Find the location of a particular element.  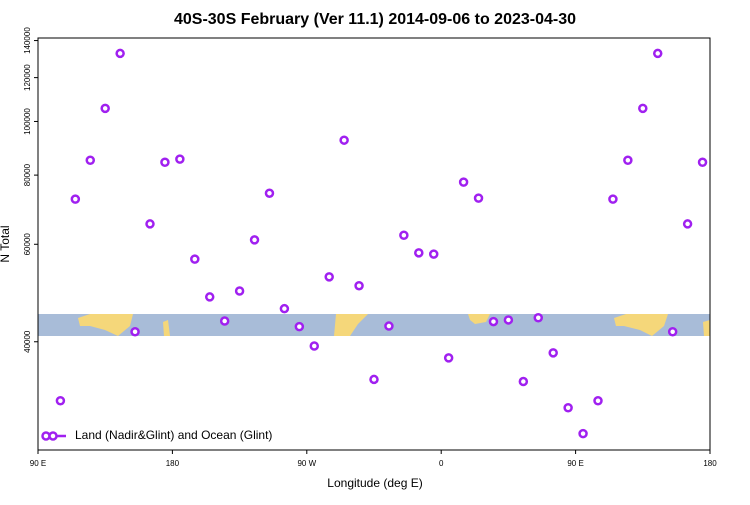

x-tick-label: 90 W is located at coordinates (306, 463).